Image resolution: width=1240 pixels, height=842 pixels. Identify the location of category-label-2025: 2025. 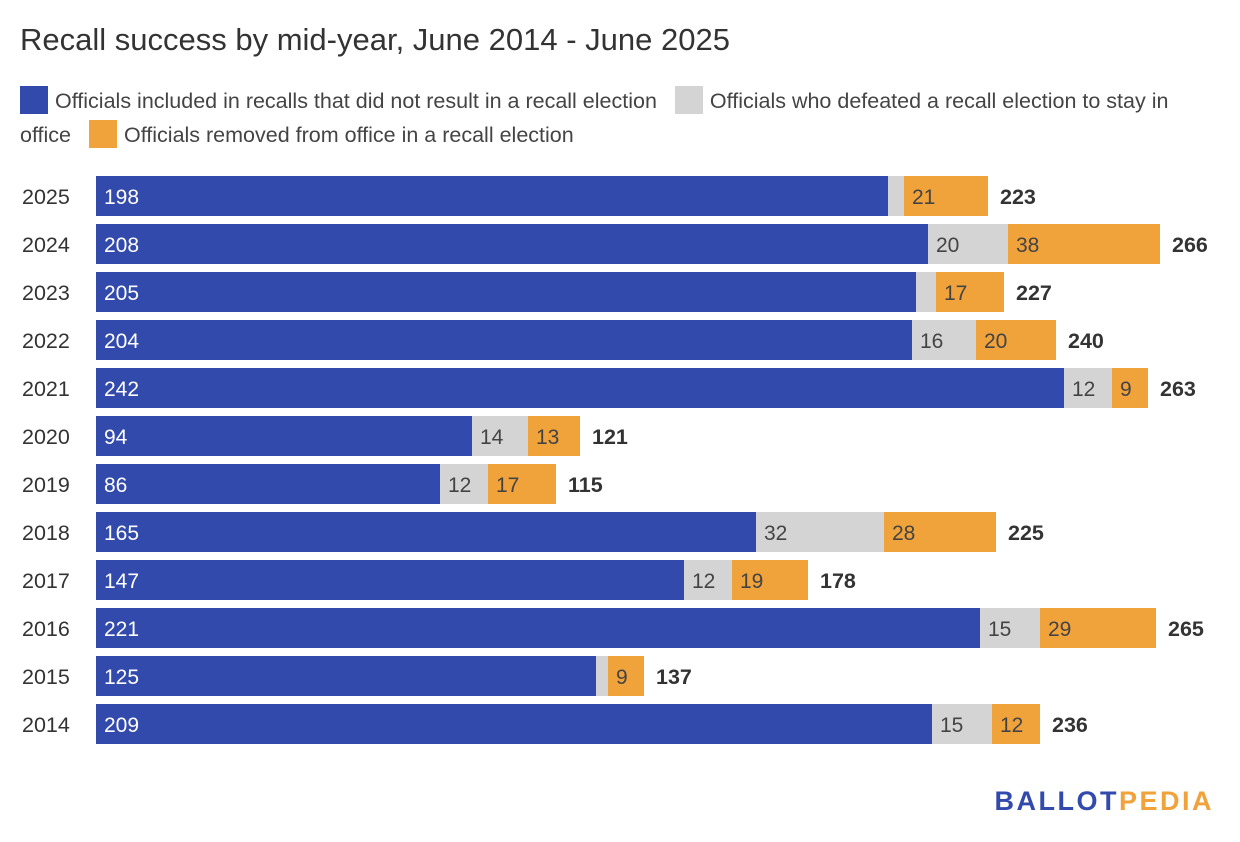
(46, 197).